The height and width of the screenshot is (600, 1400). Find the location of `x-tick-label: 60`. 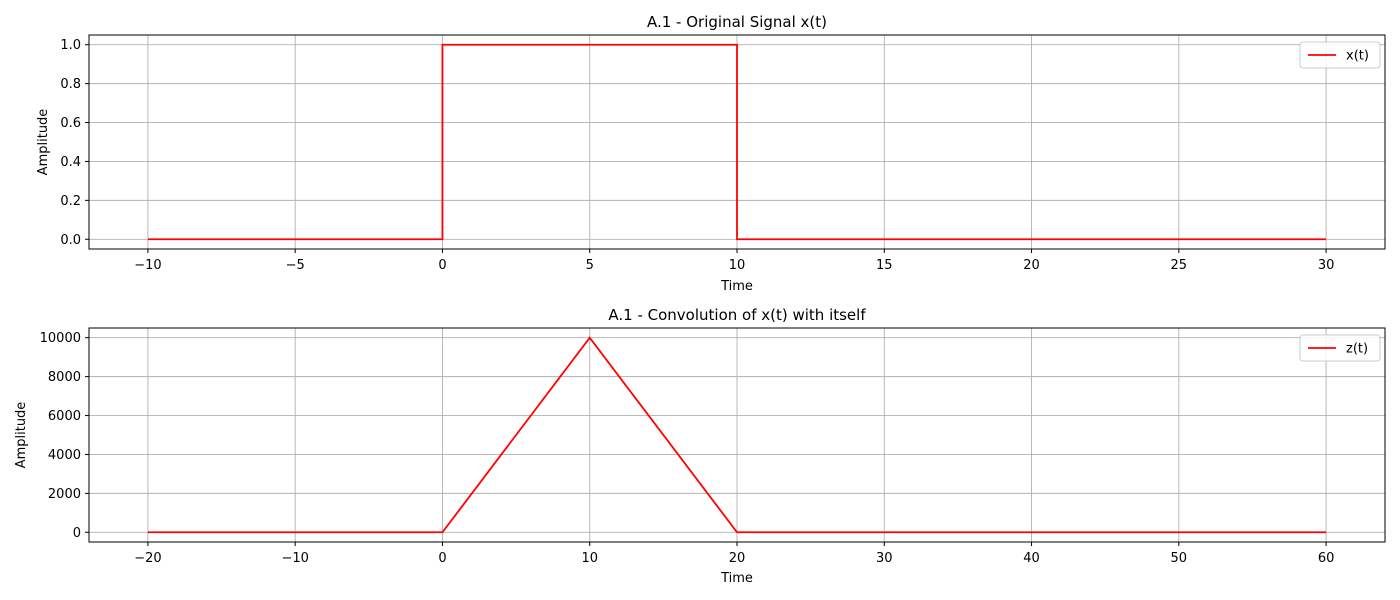

x-tick-label: 60 is located at coordinates (1326, 558).